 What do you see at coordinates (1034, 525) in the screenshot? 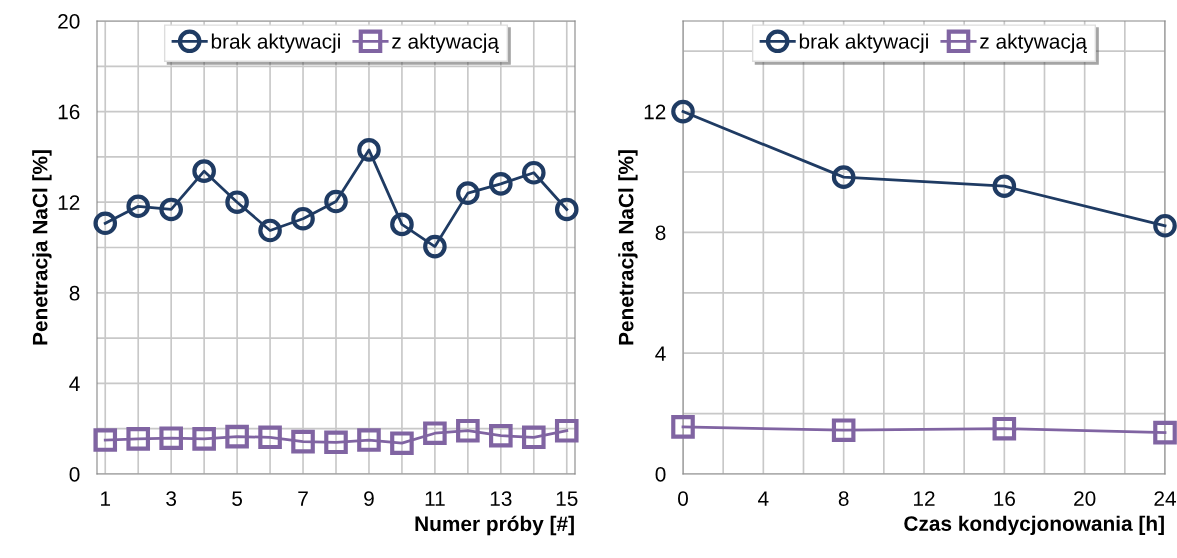
I see `x-axis-title: Czas kondycjonowania [h]` at bounding box center [1034, 525].